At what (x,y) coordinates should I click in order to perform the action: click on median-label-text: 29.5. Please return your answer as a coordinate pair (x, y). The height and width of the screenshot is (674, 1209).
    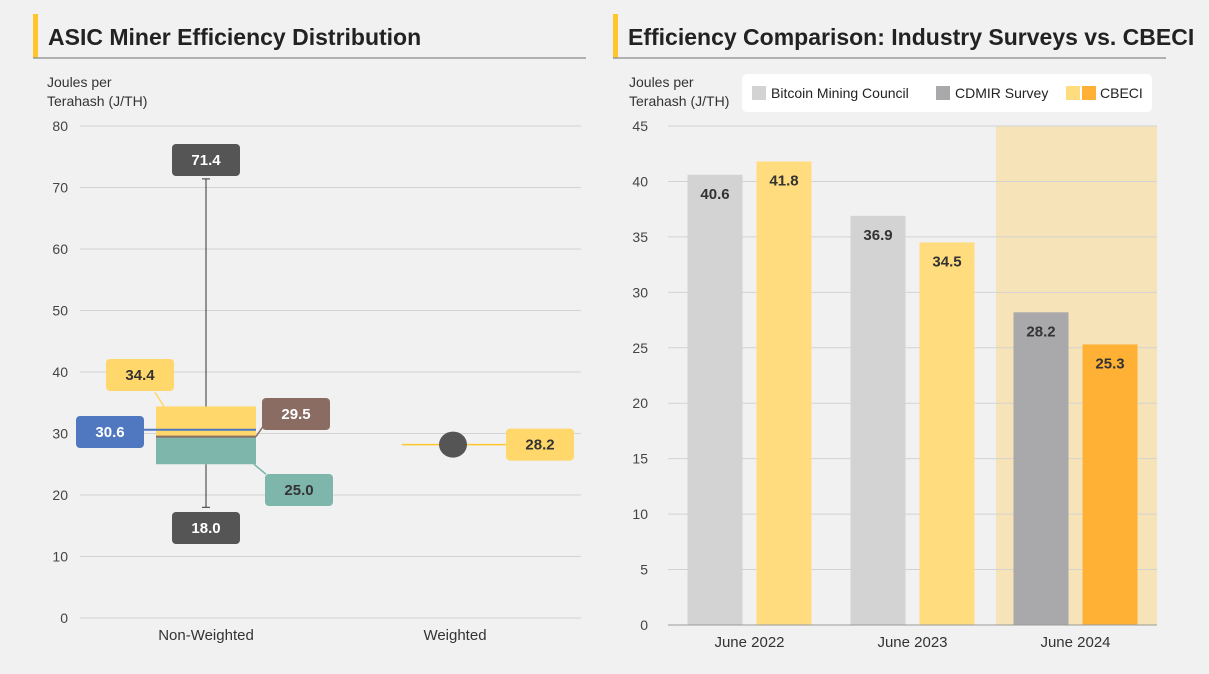
    Looking at the image, I should click on (295, 414).